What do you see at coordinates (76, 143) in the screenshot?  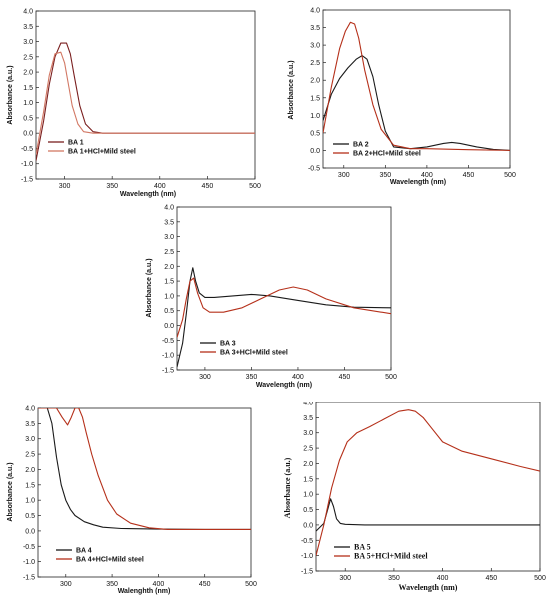 I see `legend-label: BA 1` at bounding box center [76, 143].